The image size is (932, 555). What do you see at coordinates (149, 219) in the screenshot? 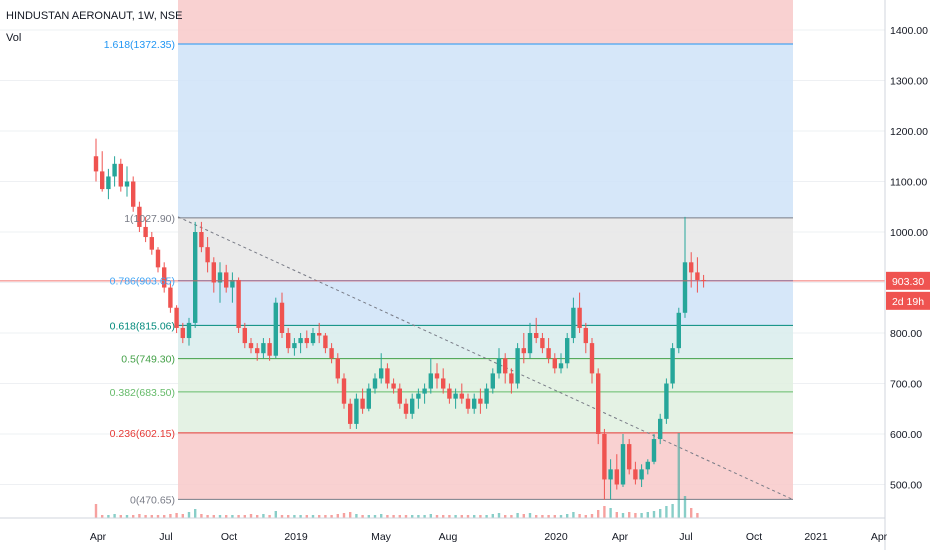
I see `fib-label: 1(1027.90)` at bounding box center [149, 219].